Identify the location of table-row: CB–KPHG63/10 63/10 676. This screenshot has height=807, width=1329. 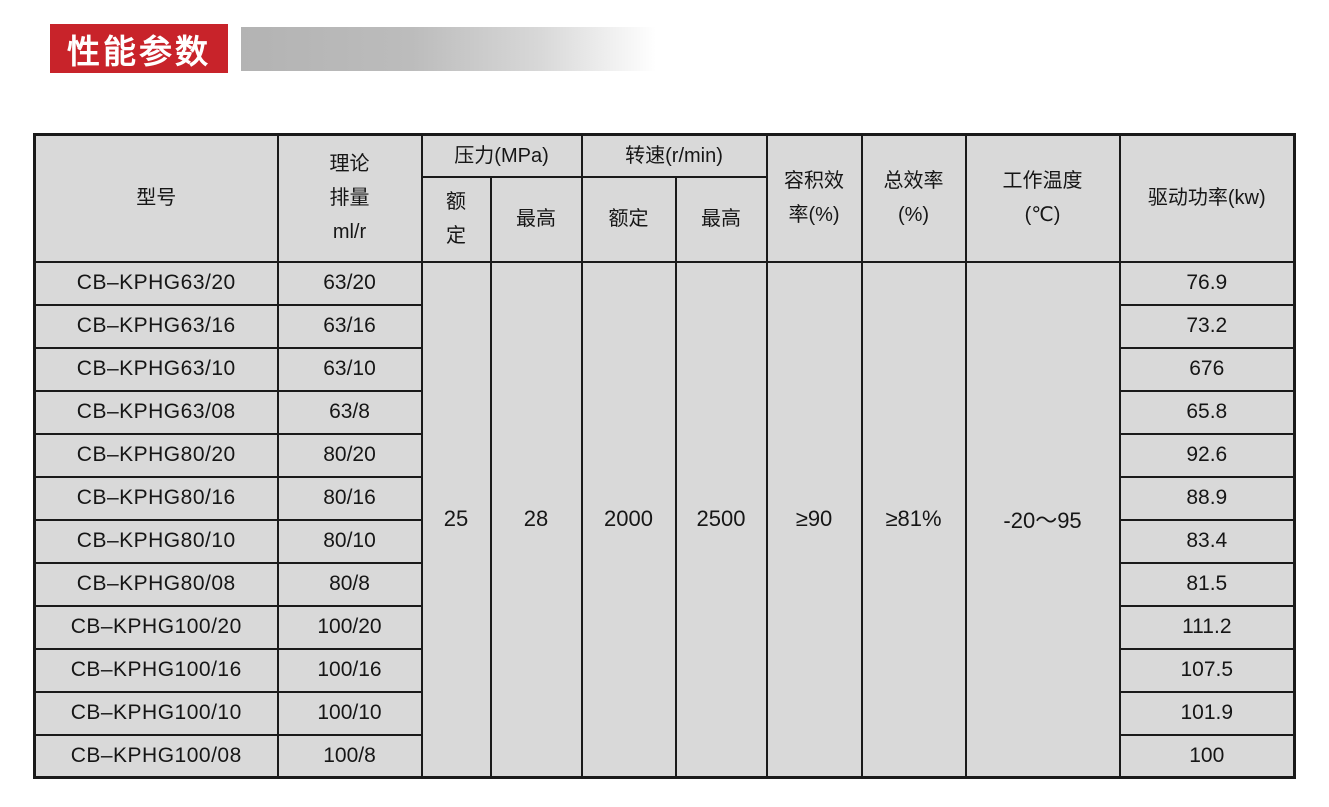
(664, 369).